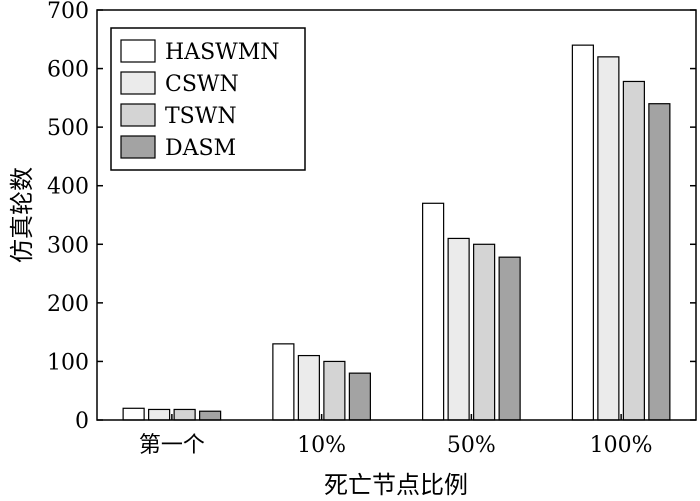 The image size is (700, 501). What do you see at coordinates (138, 83) in the screenshot?
I see `legend-swatch-cswn` at bounding box center [138, 83].